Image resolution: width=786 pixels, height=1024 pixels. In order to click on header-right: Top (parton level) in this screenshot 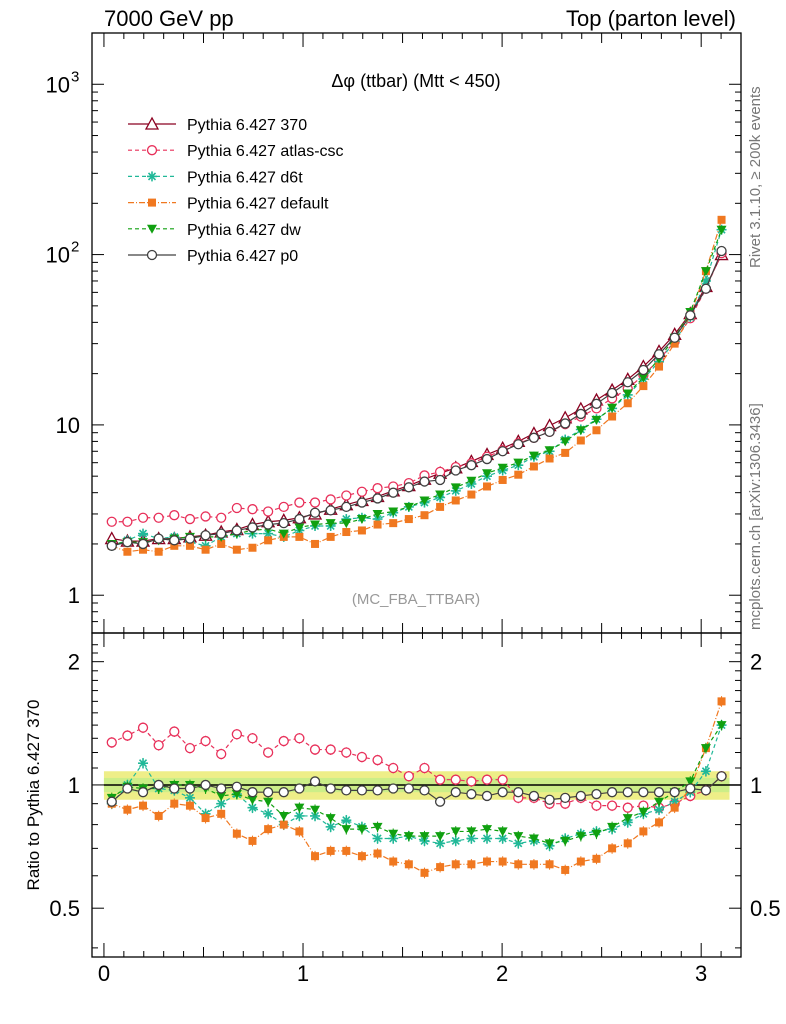, I will do `click(651, 18)`.